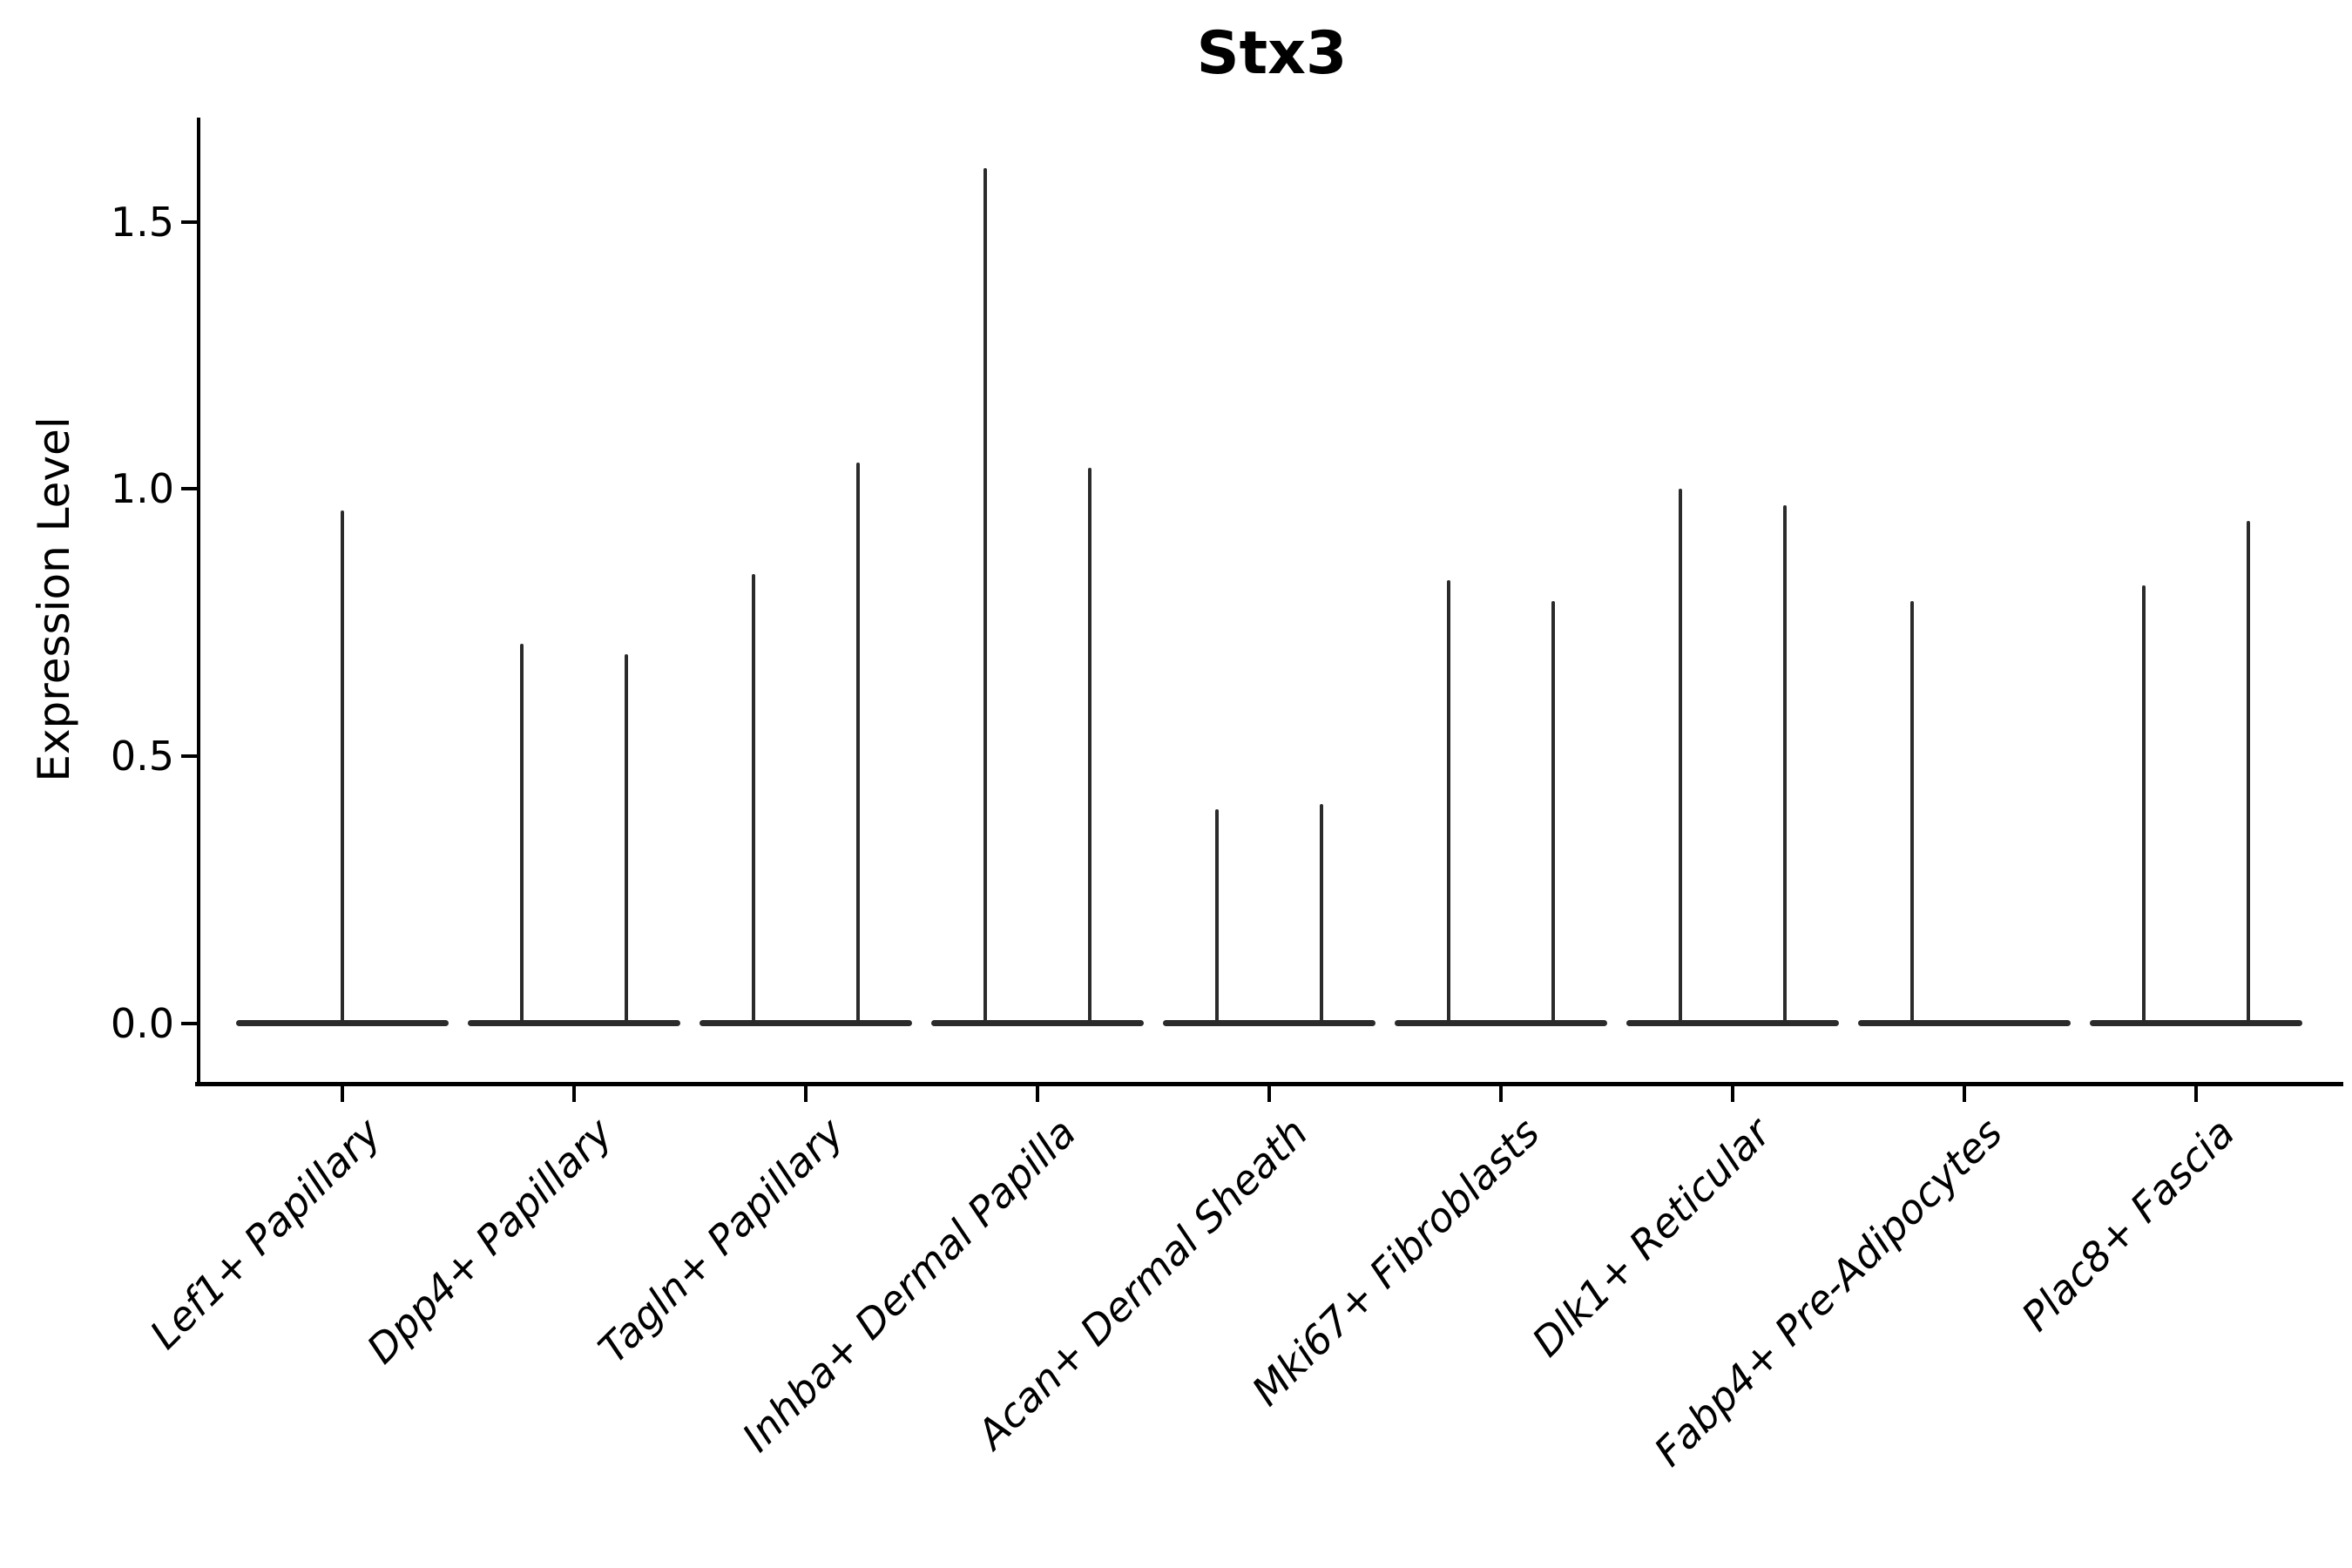  What do you see at coordinates (142, 489) in the screenshot?
I see `y-tick-label: 1.0` at bounding box center [142, 489].